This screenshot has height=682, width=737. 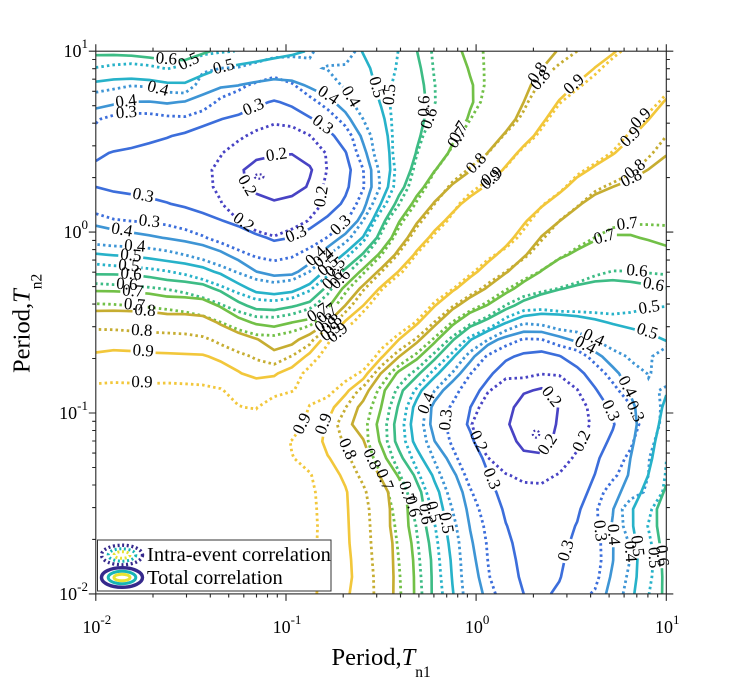 I want to click on svg-text: Total correlation, so click(x=215, y=578).